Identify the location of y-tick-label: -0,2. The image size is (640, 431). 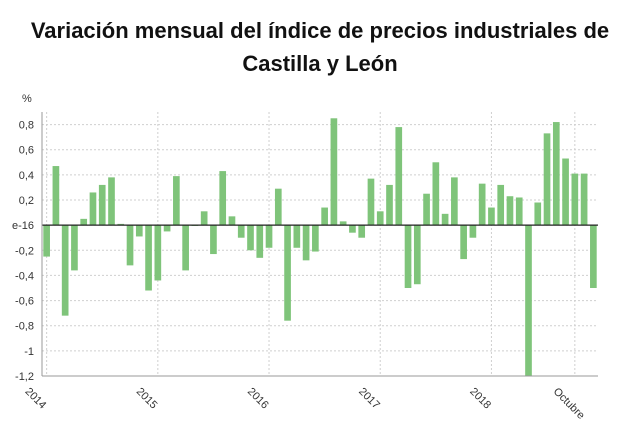
(24, 251).